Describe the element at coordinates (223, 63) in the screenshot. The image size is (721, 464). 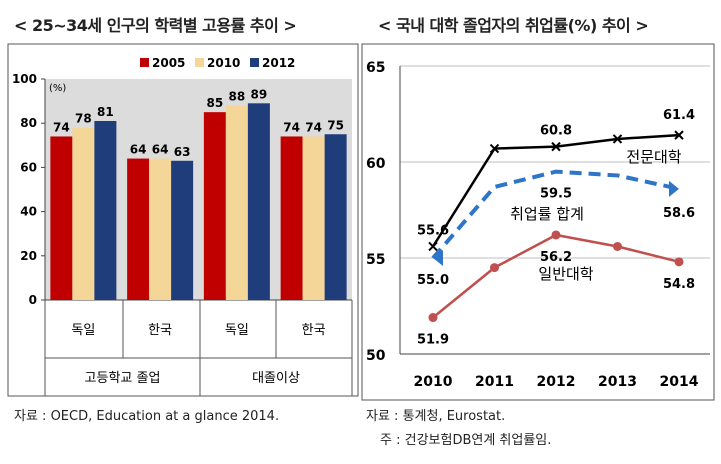
I see `left-legend-label: 2010` at that location.